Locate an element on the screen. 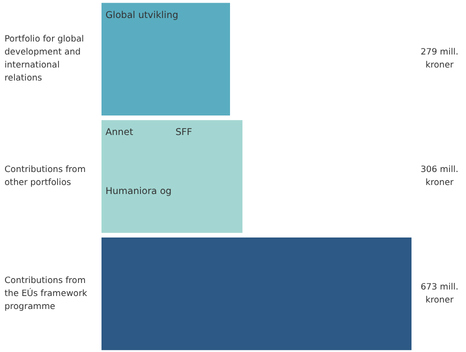 The height and width of the screenshot is (352, 466). annotation: Annet is located at coordinates (120, 132).